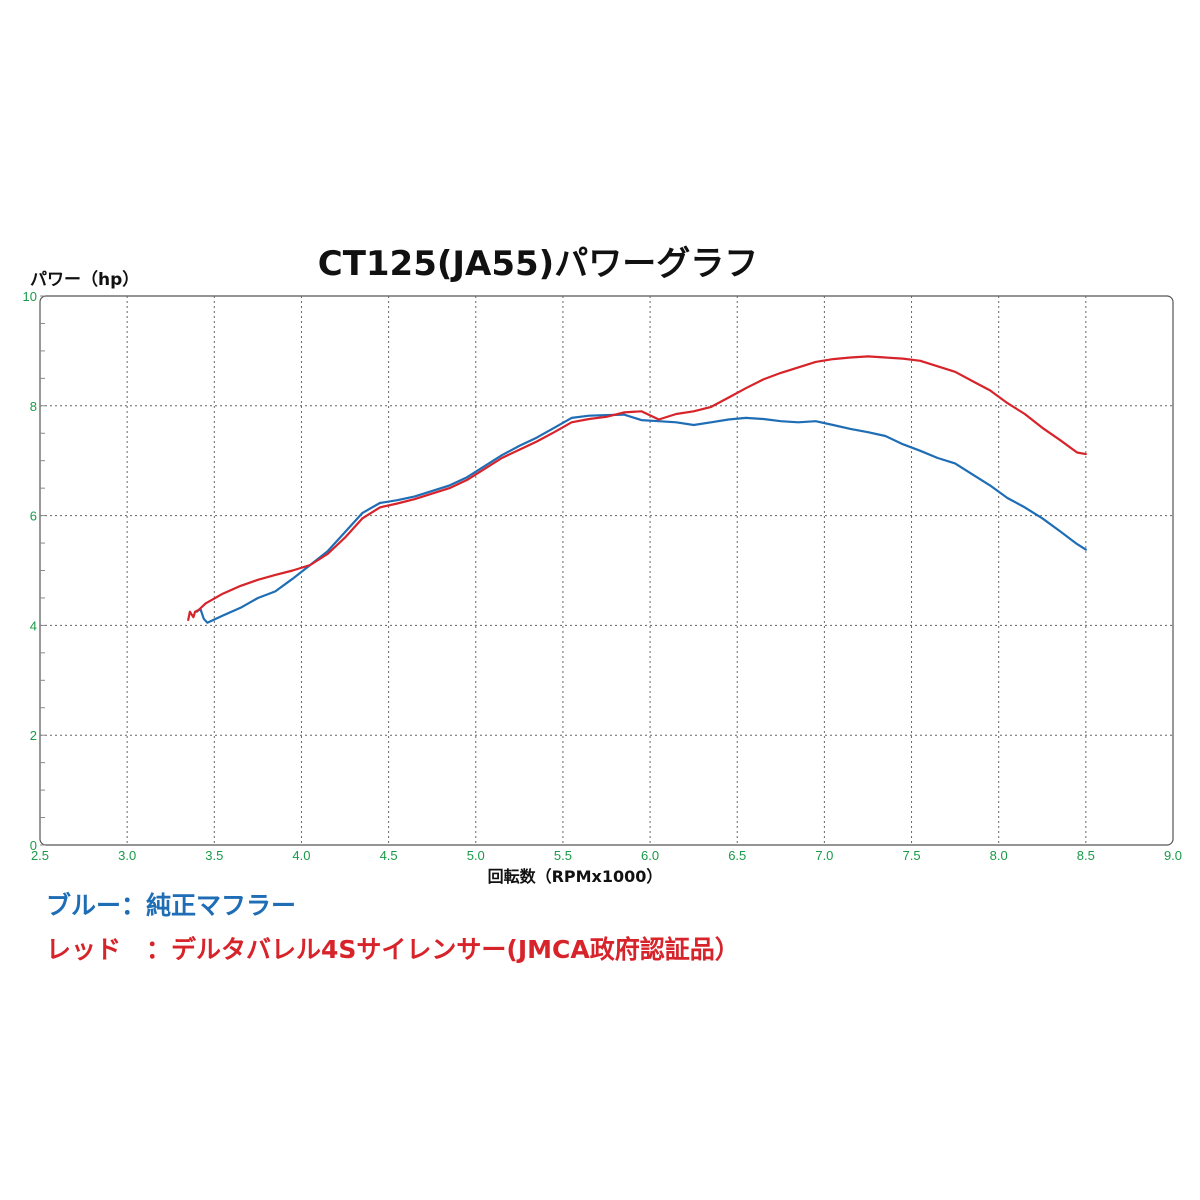 The image size is (1200, 1200). I want to click on y-tick-label: 4, so click(33, 625).